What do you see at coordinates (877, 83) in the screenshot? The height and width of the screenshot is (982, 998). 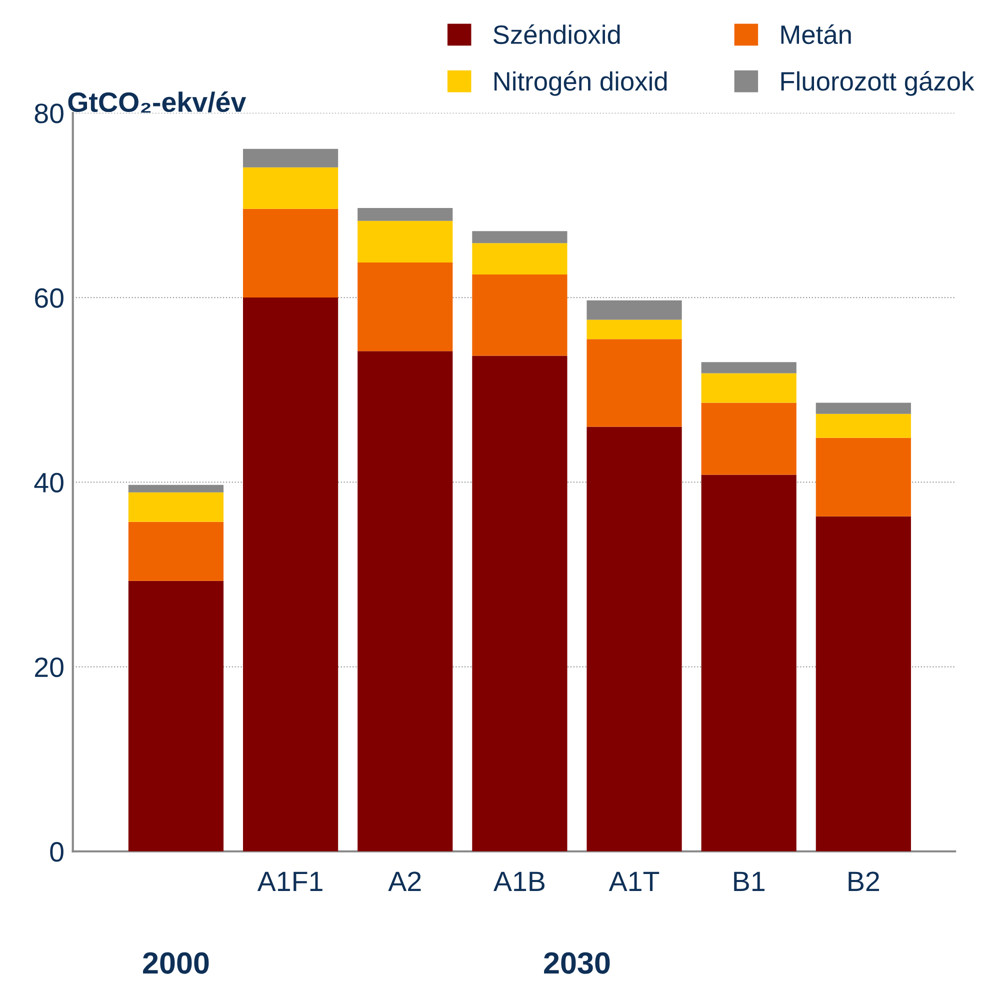 I see `legend-label: Fluorozott gázok` at bounding box center [877, 83].